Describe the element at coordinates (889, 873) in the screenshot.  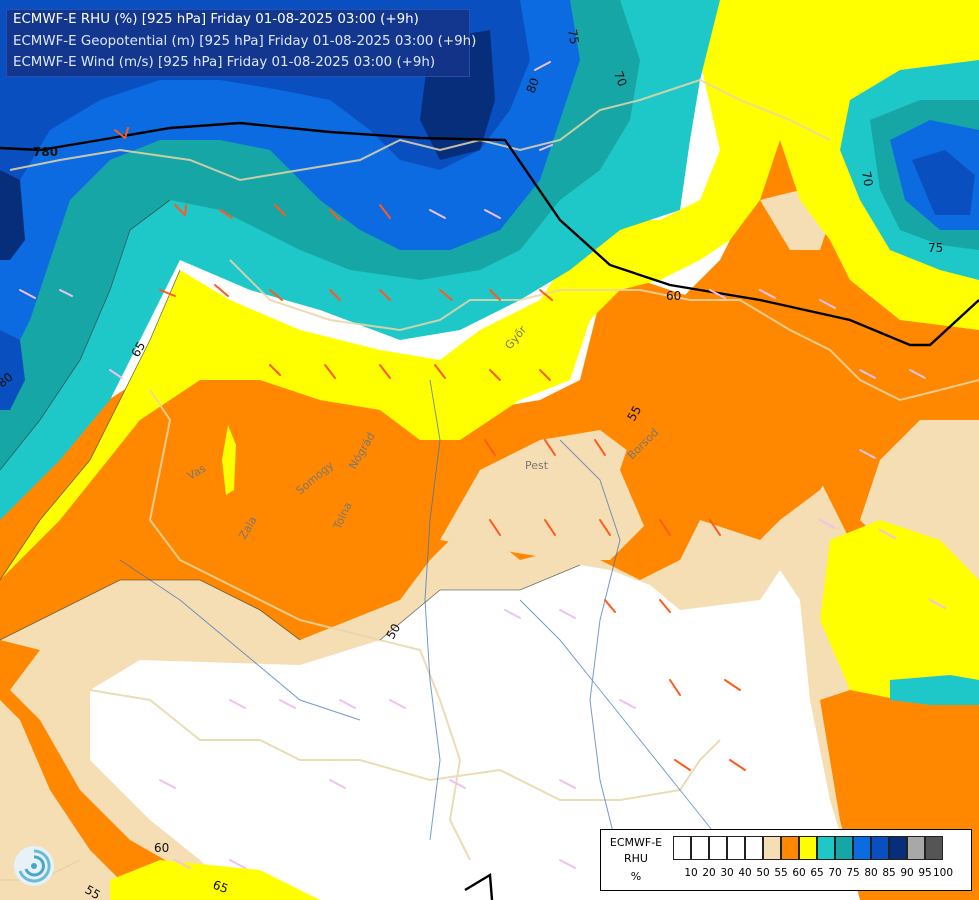
I see `legend-tick: 85` at that location.